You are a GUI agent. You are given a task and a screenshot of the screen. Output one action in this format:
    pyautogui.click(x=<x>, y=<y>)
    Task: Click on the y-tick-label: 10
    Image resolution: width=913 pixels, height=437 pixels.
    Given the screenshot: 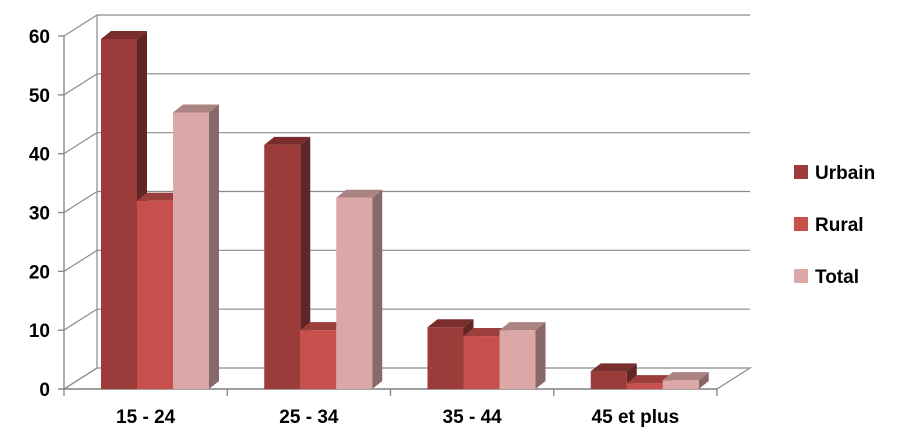 What is the action you would take?
    pyautogui.click(x=39, y=331)
    